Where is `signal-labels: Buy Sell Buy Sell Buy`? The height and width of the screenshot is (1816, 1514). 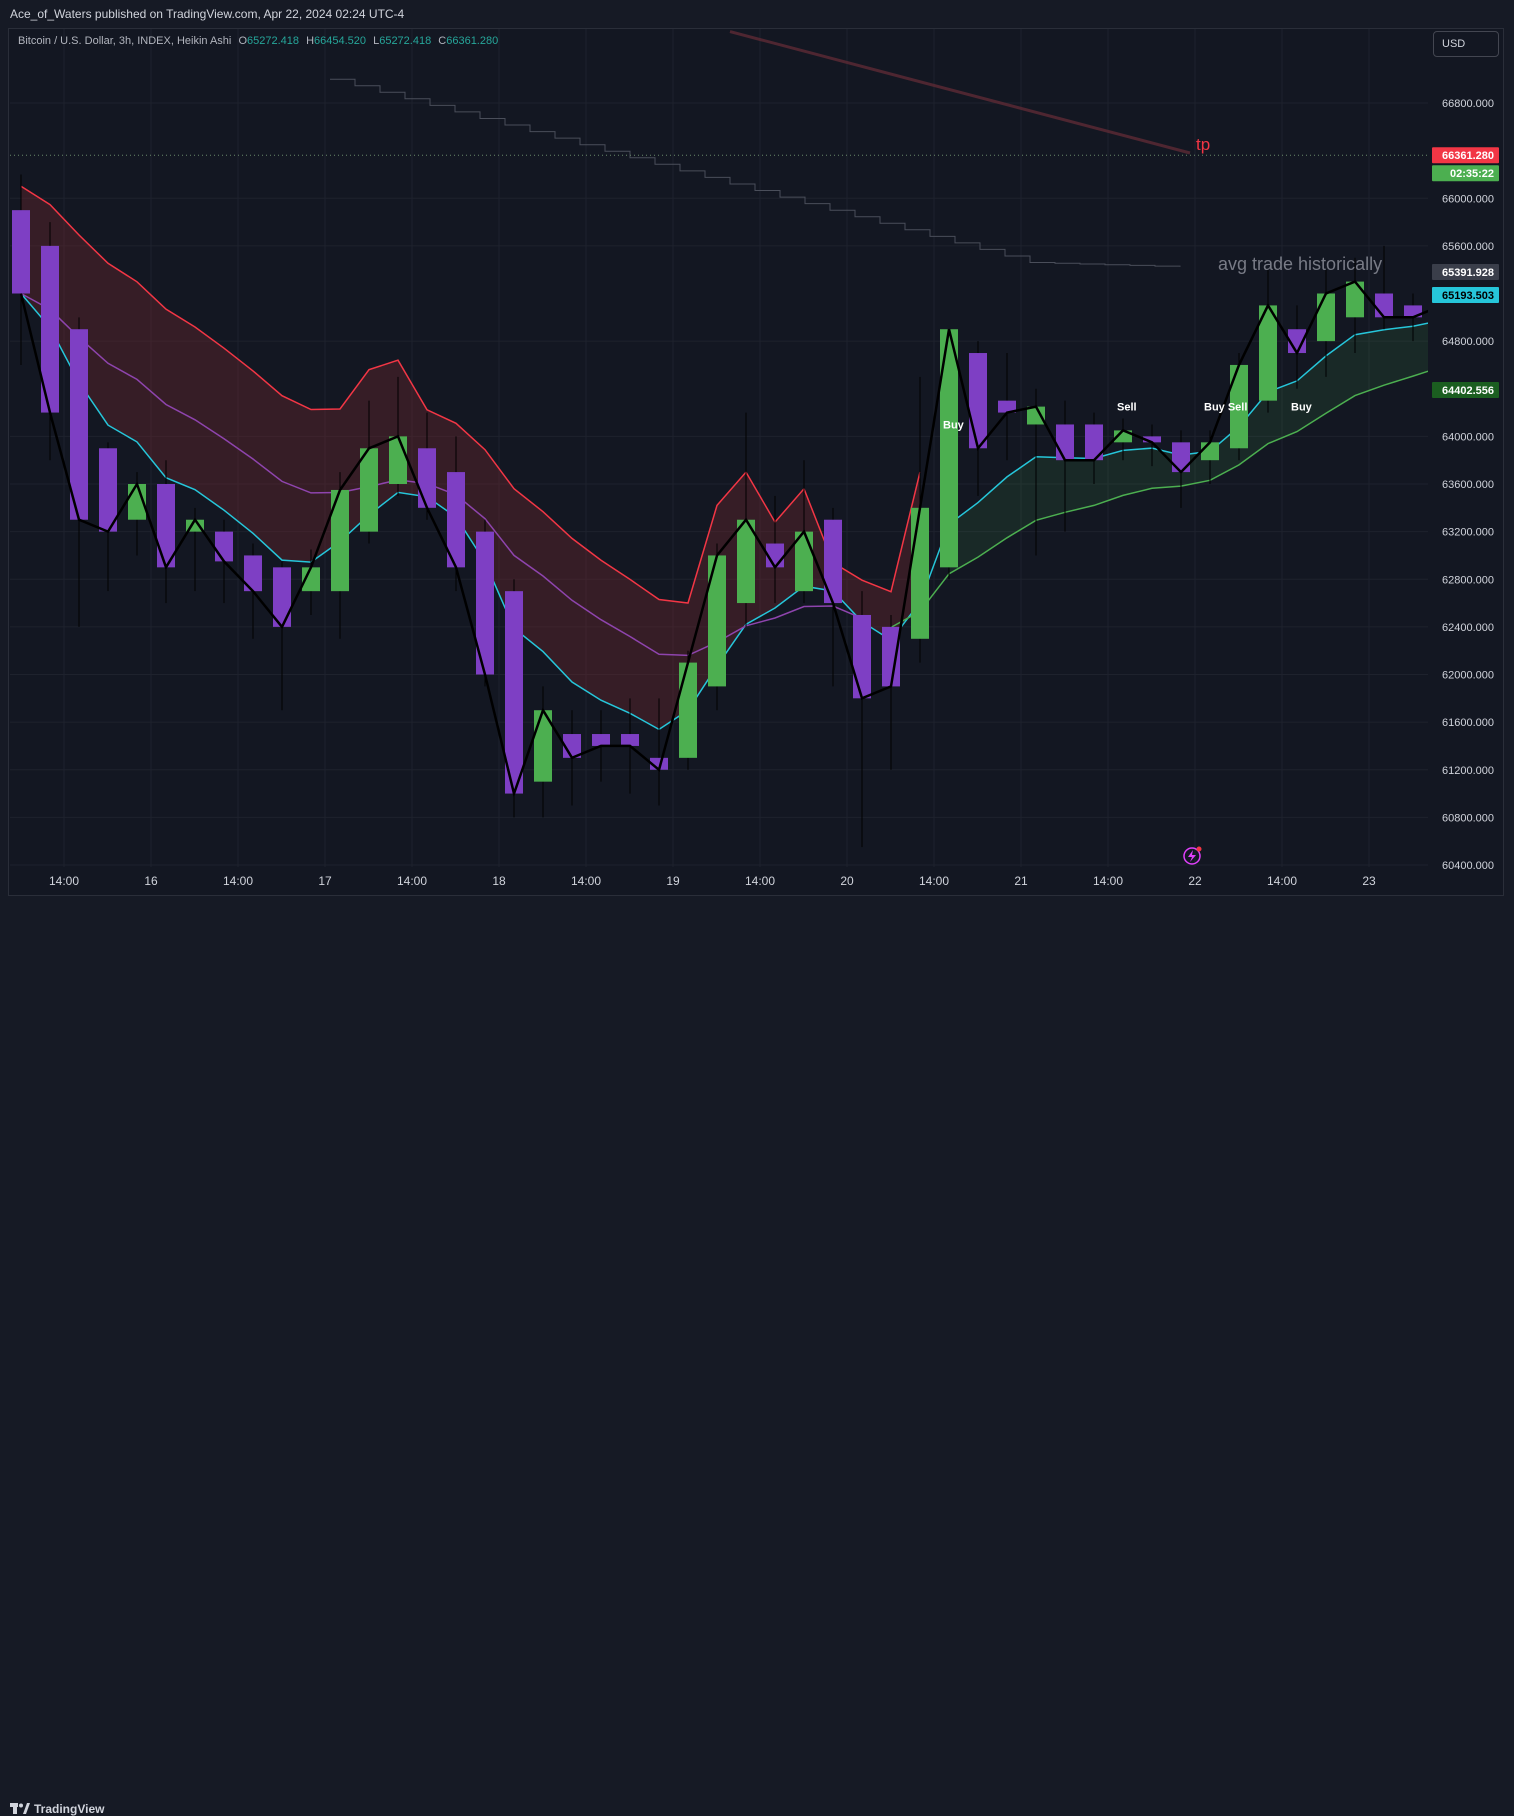 signal-labels: Buy Sell Buy Sell Buy is located at coordinates (1128, 417).